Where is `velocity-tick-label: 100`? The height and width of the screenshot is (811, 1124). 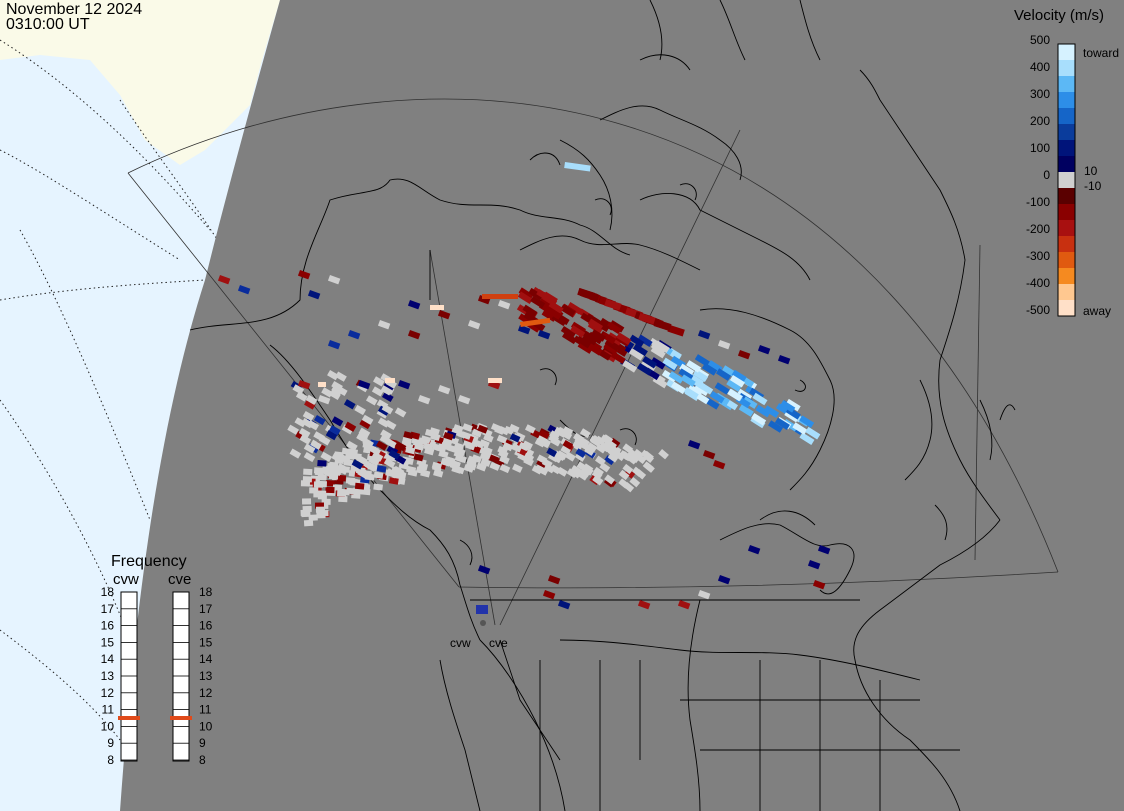
velocity-tick-label: 100 is located at coordinates (1040, 148).